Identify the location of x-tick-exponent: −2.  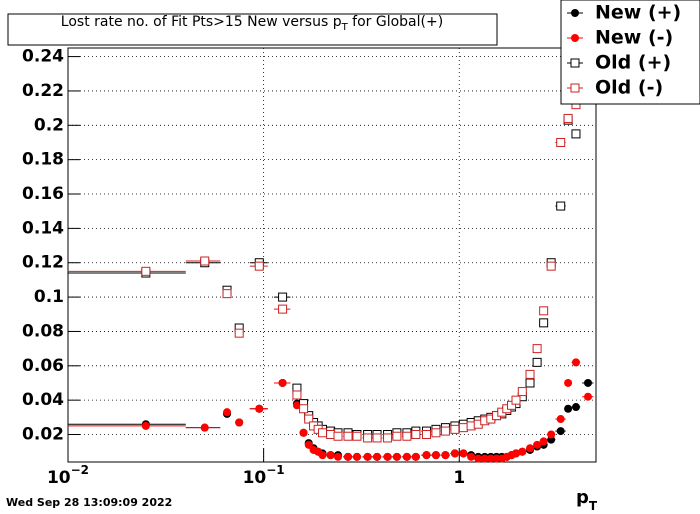
(80, 470).